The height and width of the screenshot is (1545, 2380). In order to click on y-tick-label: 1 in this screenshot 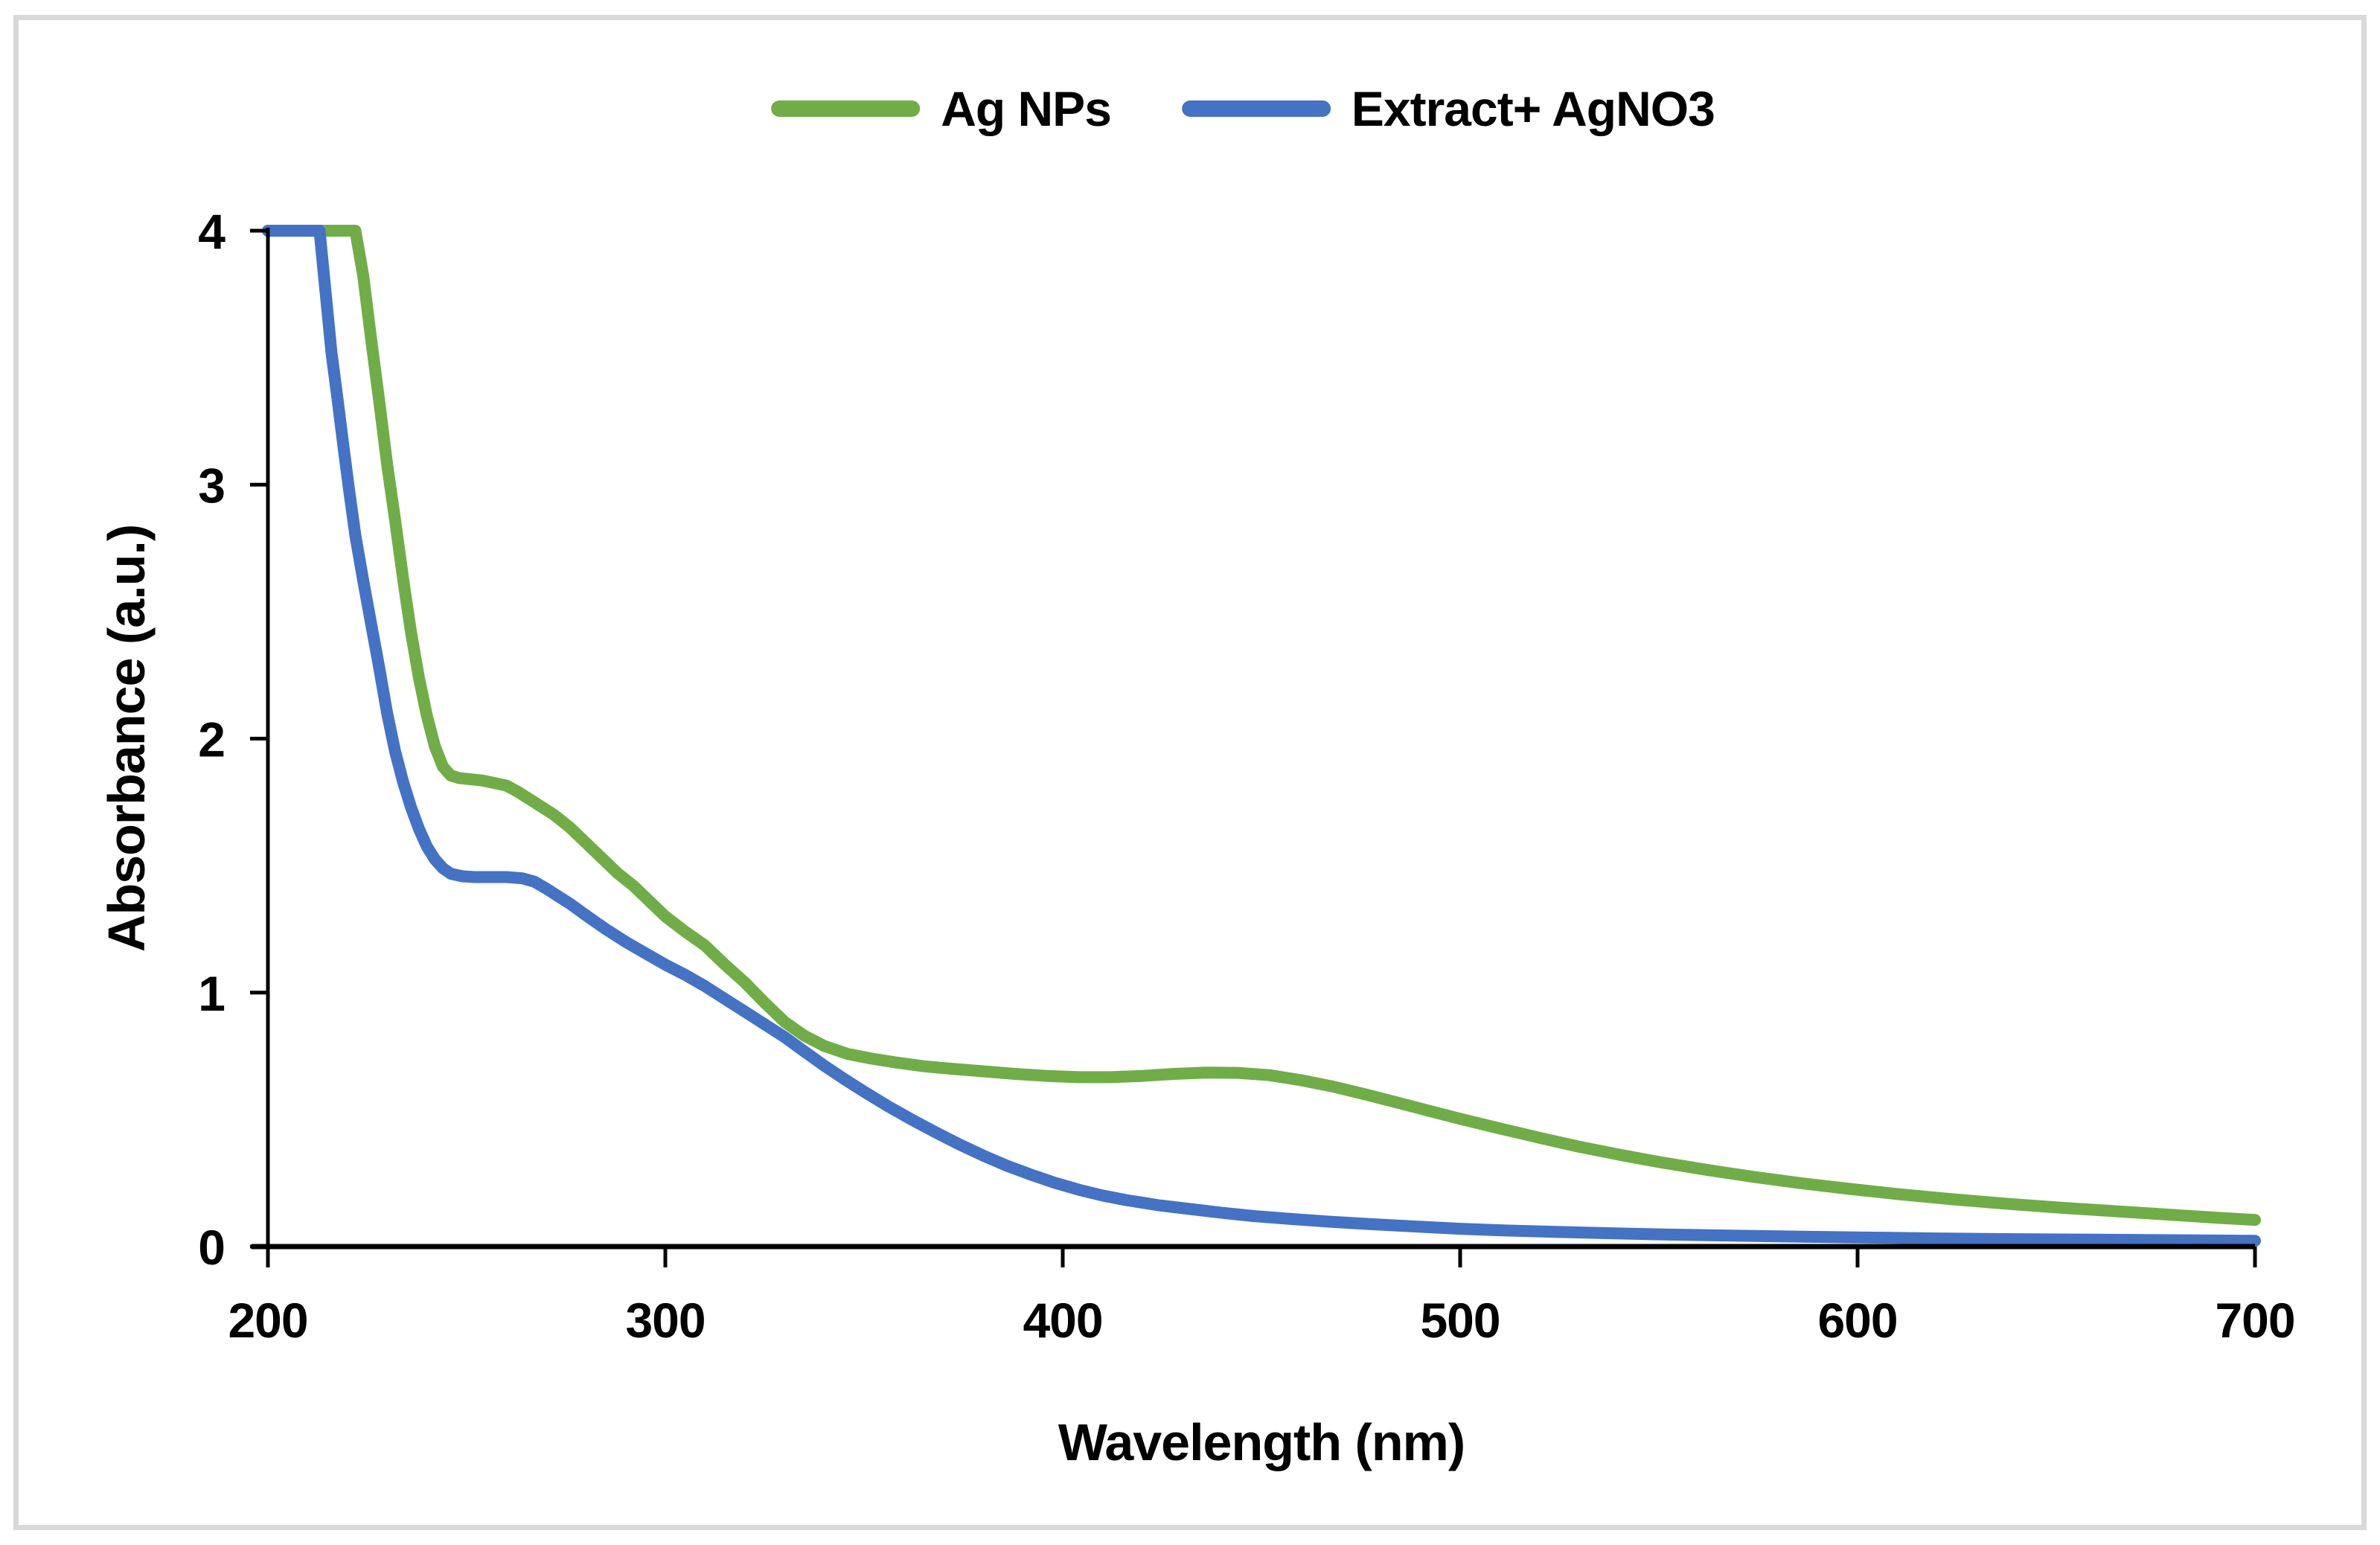, I will do `click(211, 993)`.